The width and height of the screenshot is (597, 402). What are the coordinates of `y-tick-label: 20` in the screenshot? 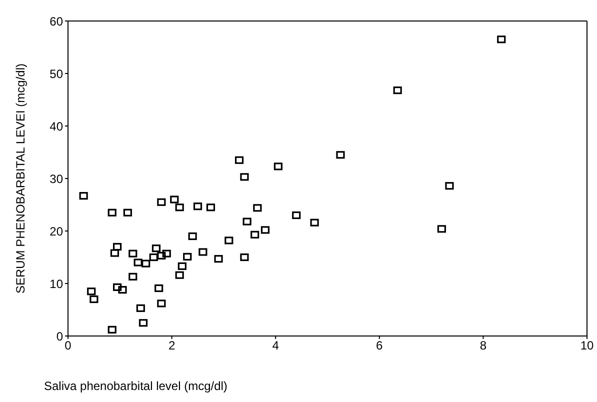 It's located at (57, 231).